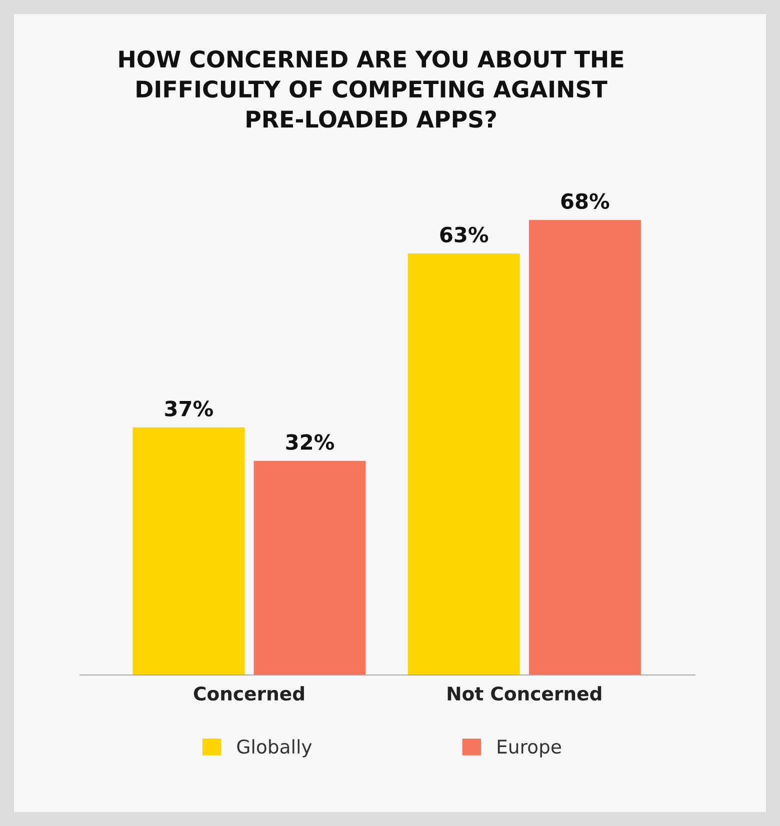 This screenshot has width=780, height=826. I want to click on legend-label: Europe, so click(529, 749).